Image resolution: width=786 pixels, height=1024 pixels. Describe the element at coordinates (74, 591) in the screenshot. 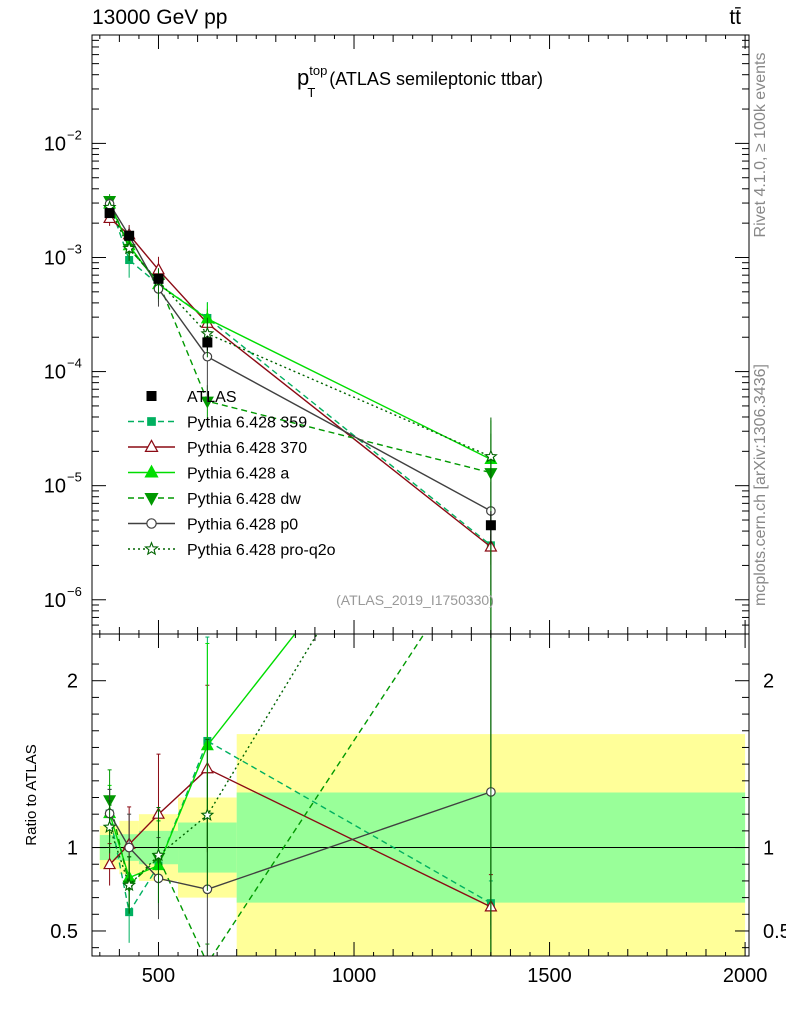

I see `y-tick-exponent: −6` at that location.